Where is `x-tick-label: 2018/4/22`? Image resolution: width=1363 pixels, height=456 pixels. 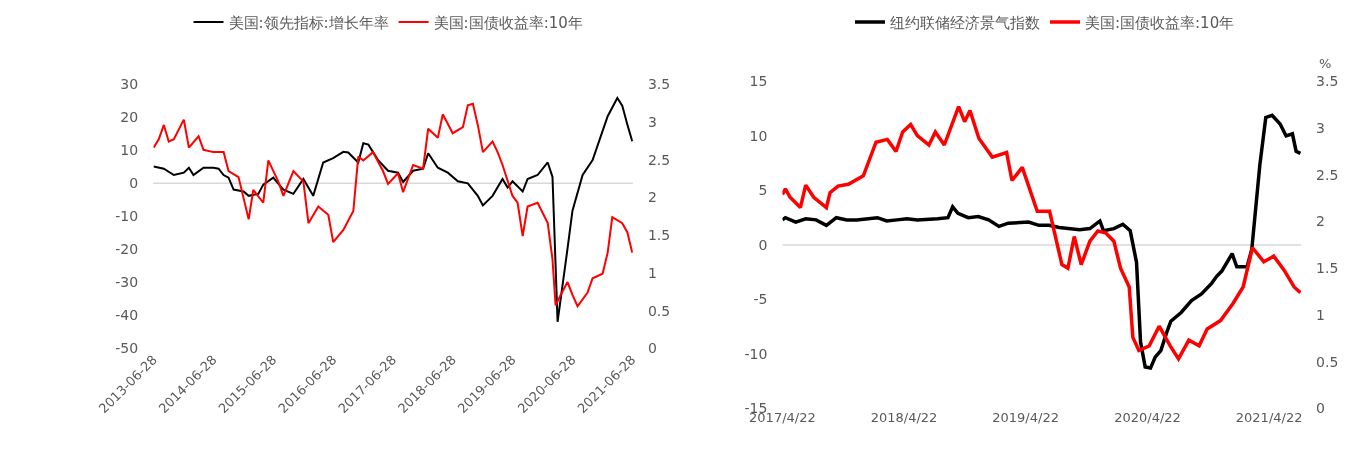
x-tick-label: 2018/4/22 is located at coordinates (904, 418).